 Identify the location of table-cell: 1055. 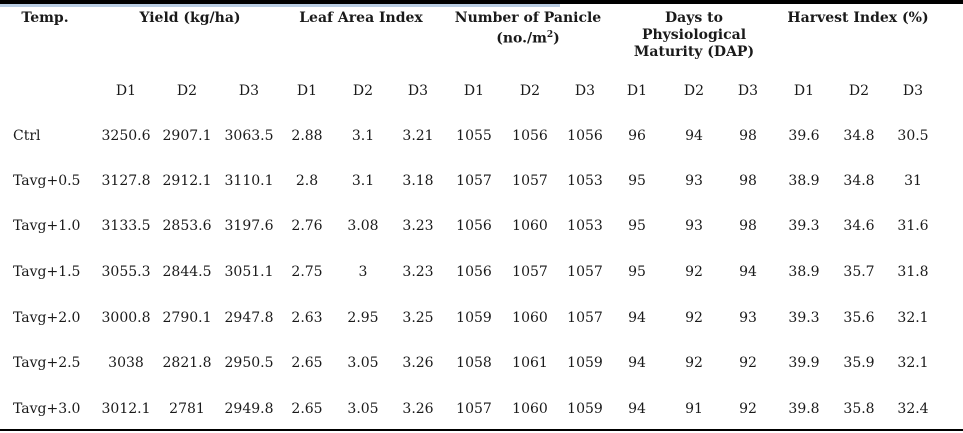
(474, 136).